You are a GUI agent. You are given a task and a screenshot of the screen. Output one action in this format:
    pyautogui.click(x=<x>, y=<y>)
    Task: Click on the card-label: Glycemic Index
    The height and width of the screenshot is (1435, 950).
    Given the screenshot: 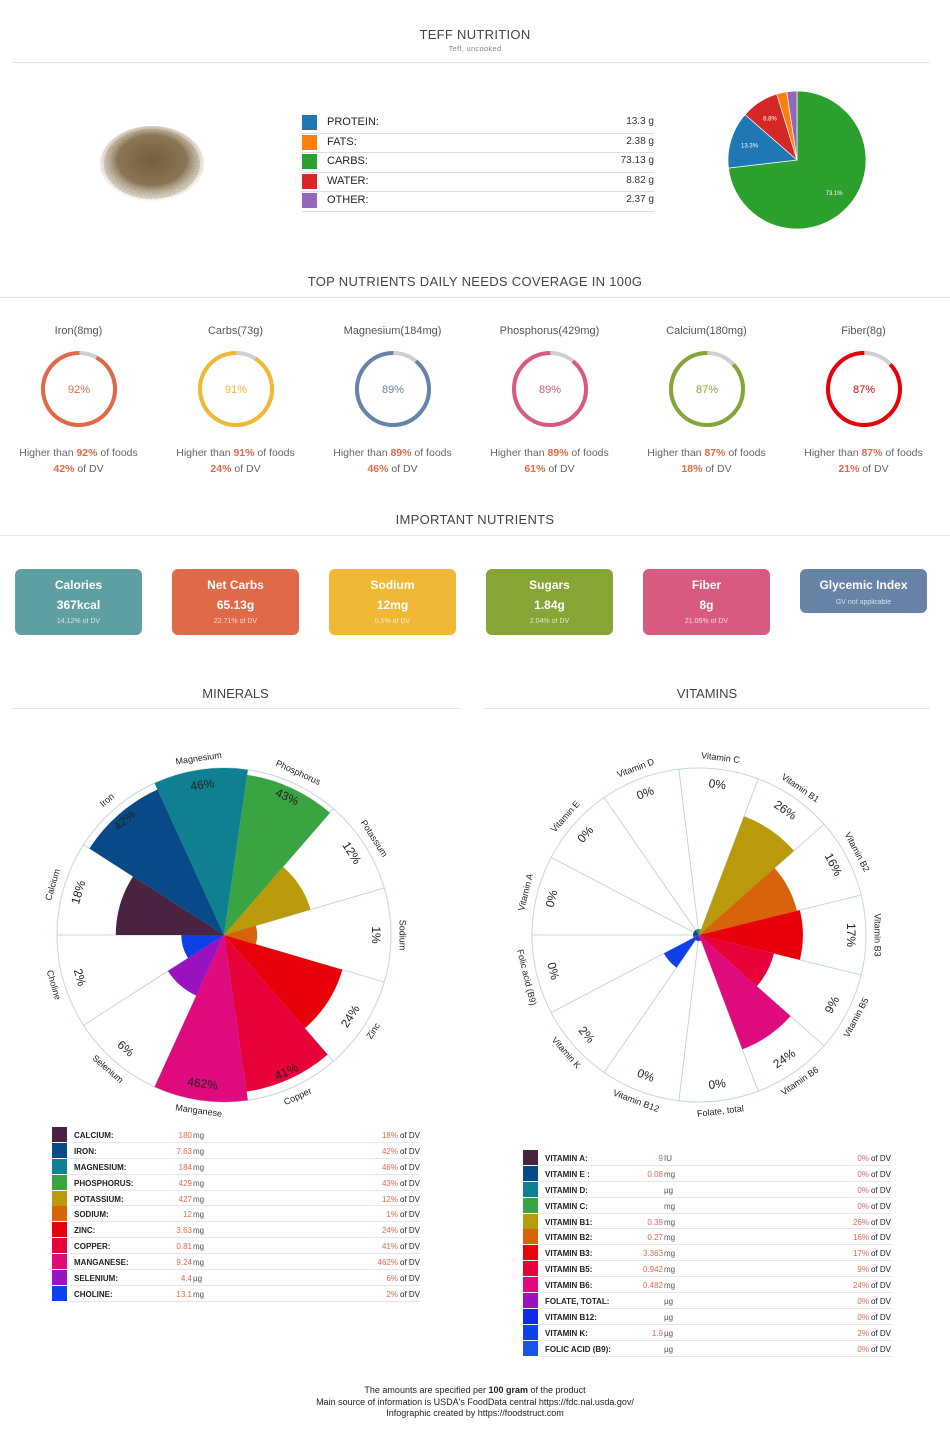 What is the action you would take?
    pyautogui.click(x=863, y=585)
    